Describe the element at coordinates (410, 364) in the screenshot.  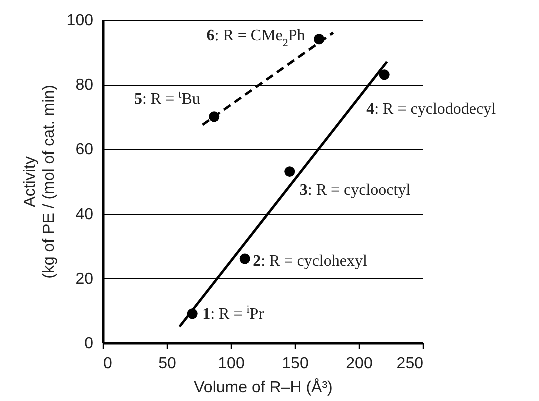
I see `x-tick-label: 250` at that location.